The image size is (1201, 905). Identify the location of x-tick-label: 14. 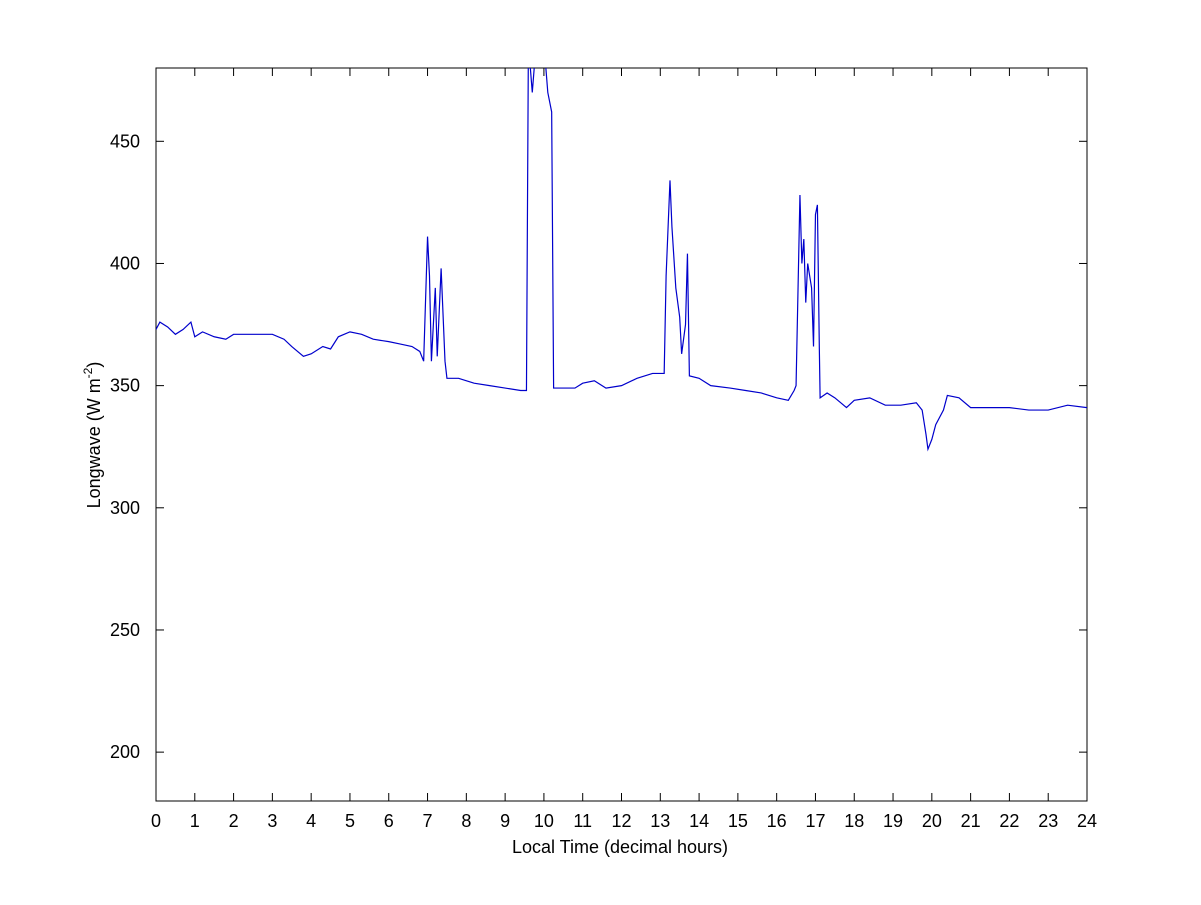
(699, 821).